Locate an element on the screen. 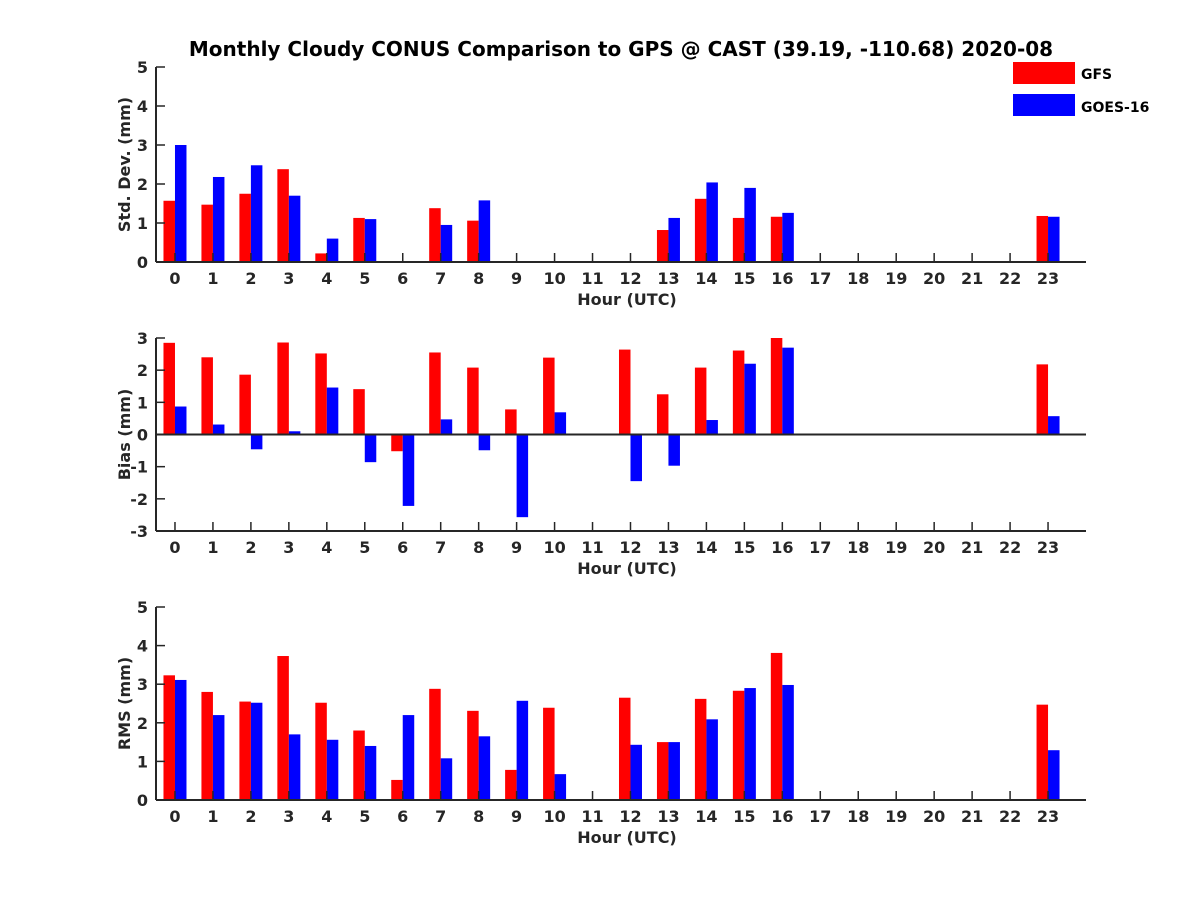 The height and width of the screenshot is (900, 1200). stddev-y-axis-label: Std. Dev. (mm) is located at coordinates (124, 164).